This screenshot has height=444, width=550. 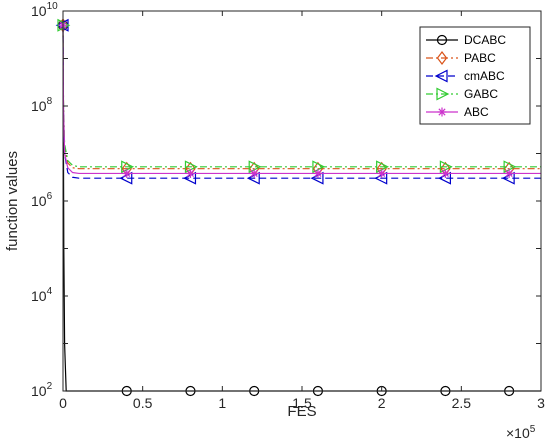 I want to click on x-multiplier-base: ×10, so click(x=518, y=433).